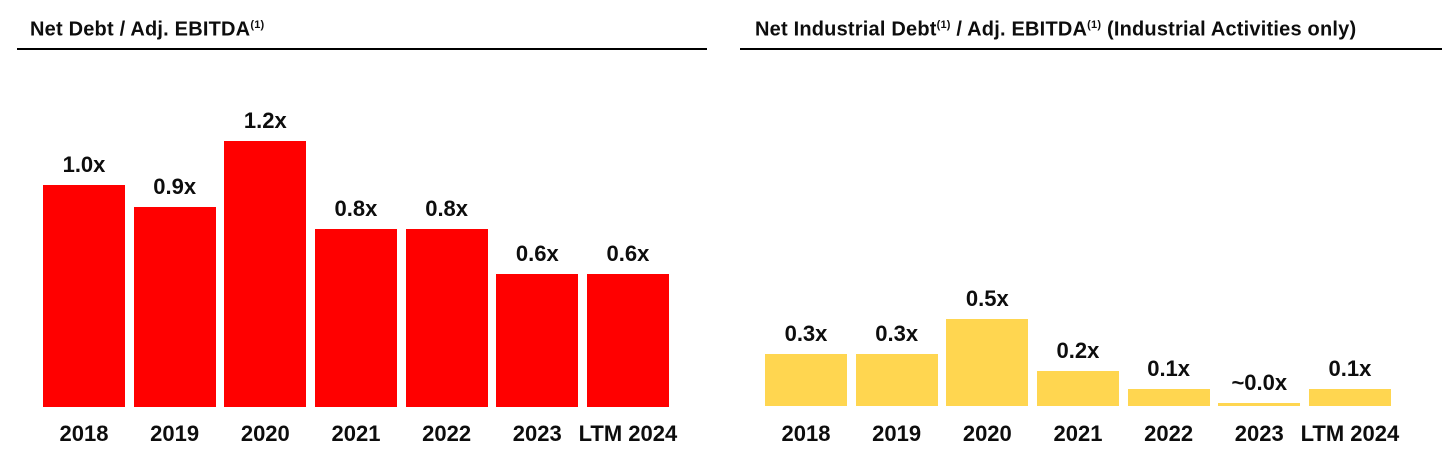 The width and height of the screenshot is (1456, 463). Describe the element at coordinates (1078, 350) in the screenshot. I see `bar-value-label: 0.2x` at that location.